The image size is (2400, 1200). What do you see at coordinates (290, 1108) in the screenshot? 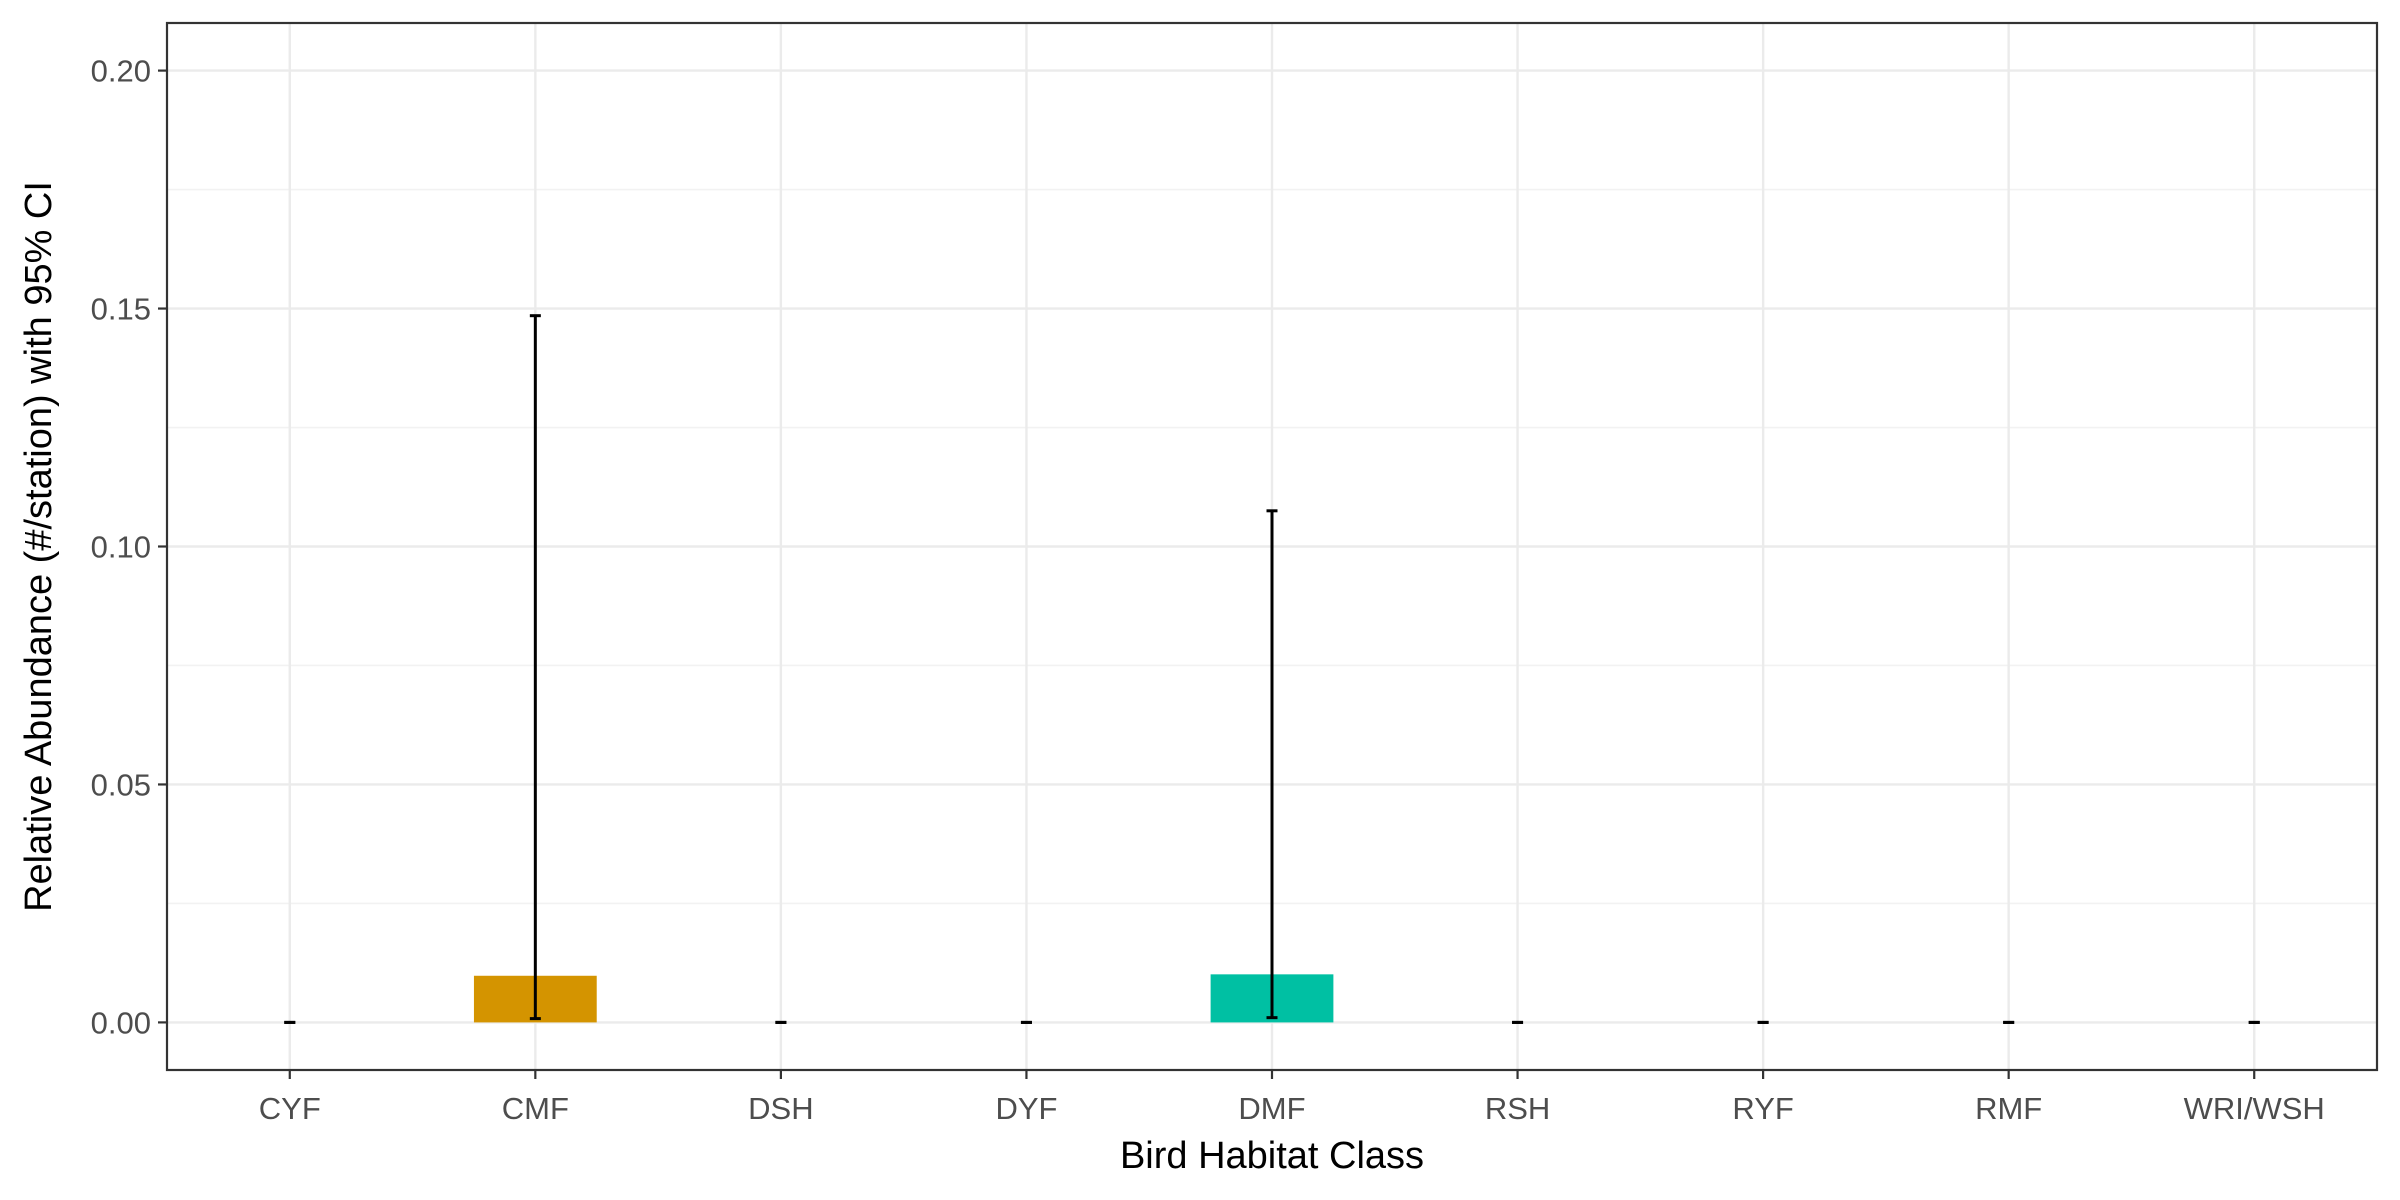
I see `x-tick-label: CYF` at bounding box center [290, 1108].